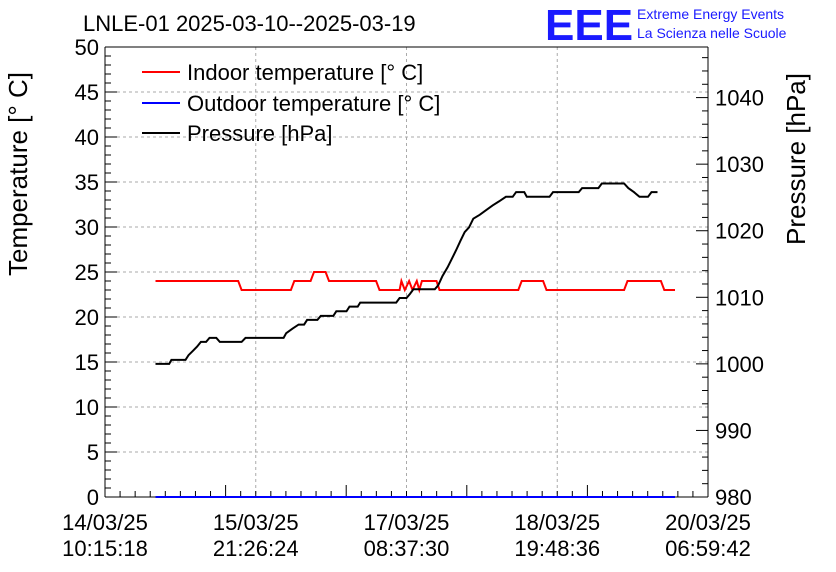 The image size is (836, 572). I want to click on x-tick-label-date: 18/03/25, so click(557, 522).